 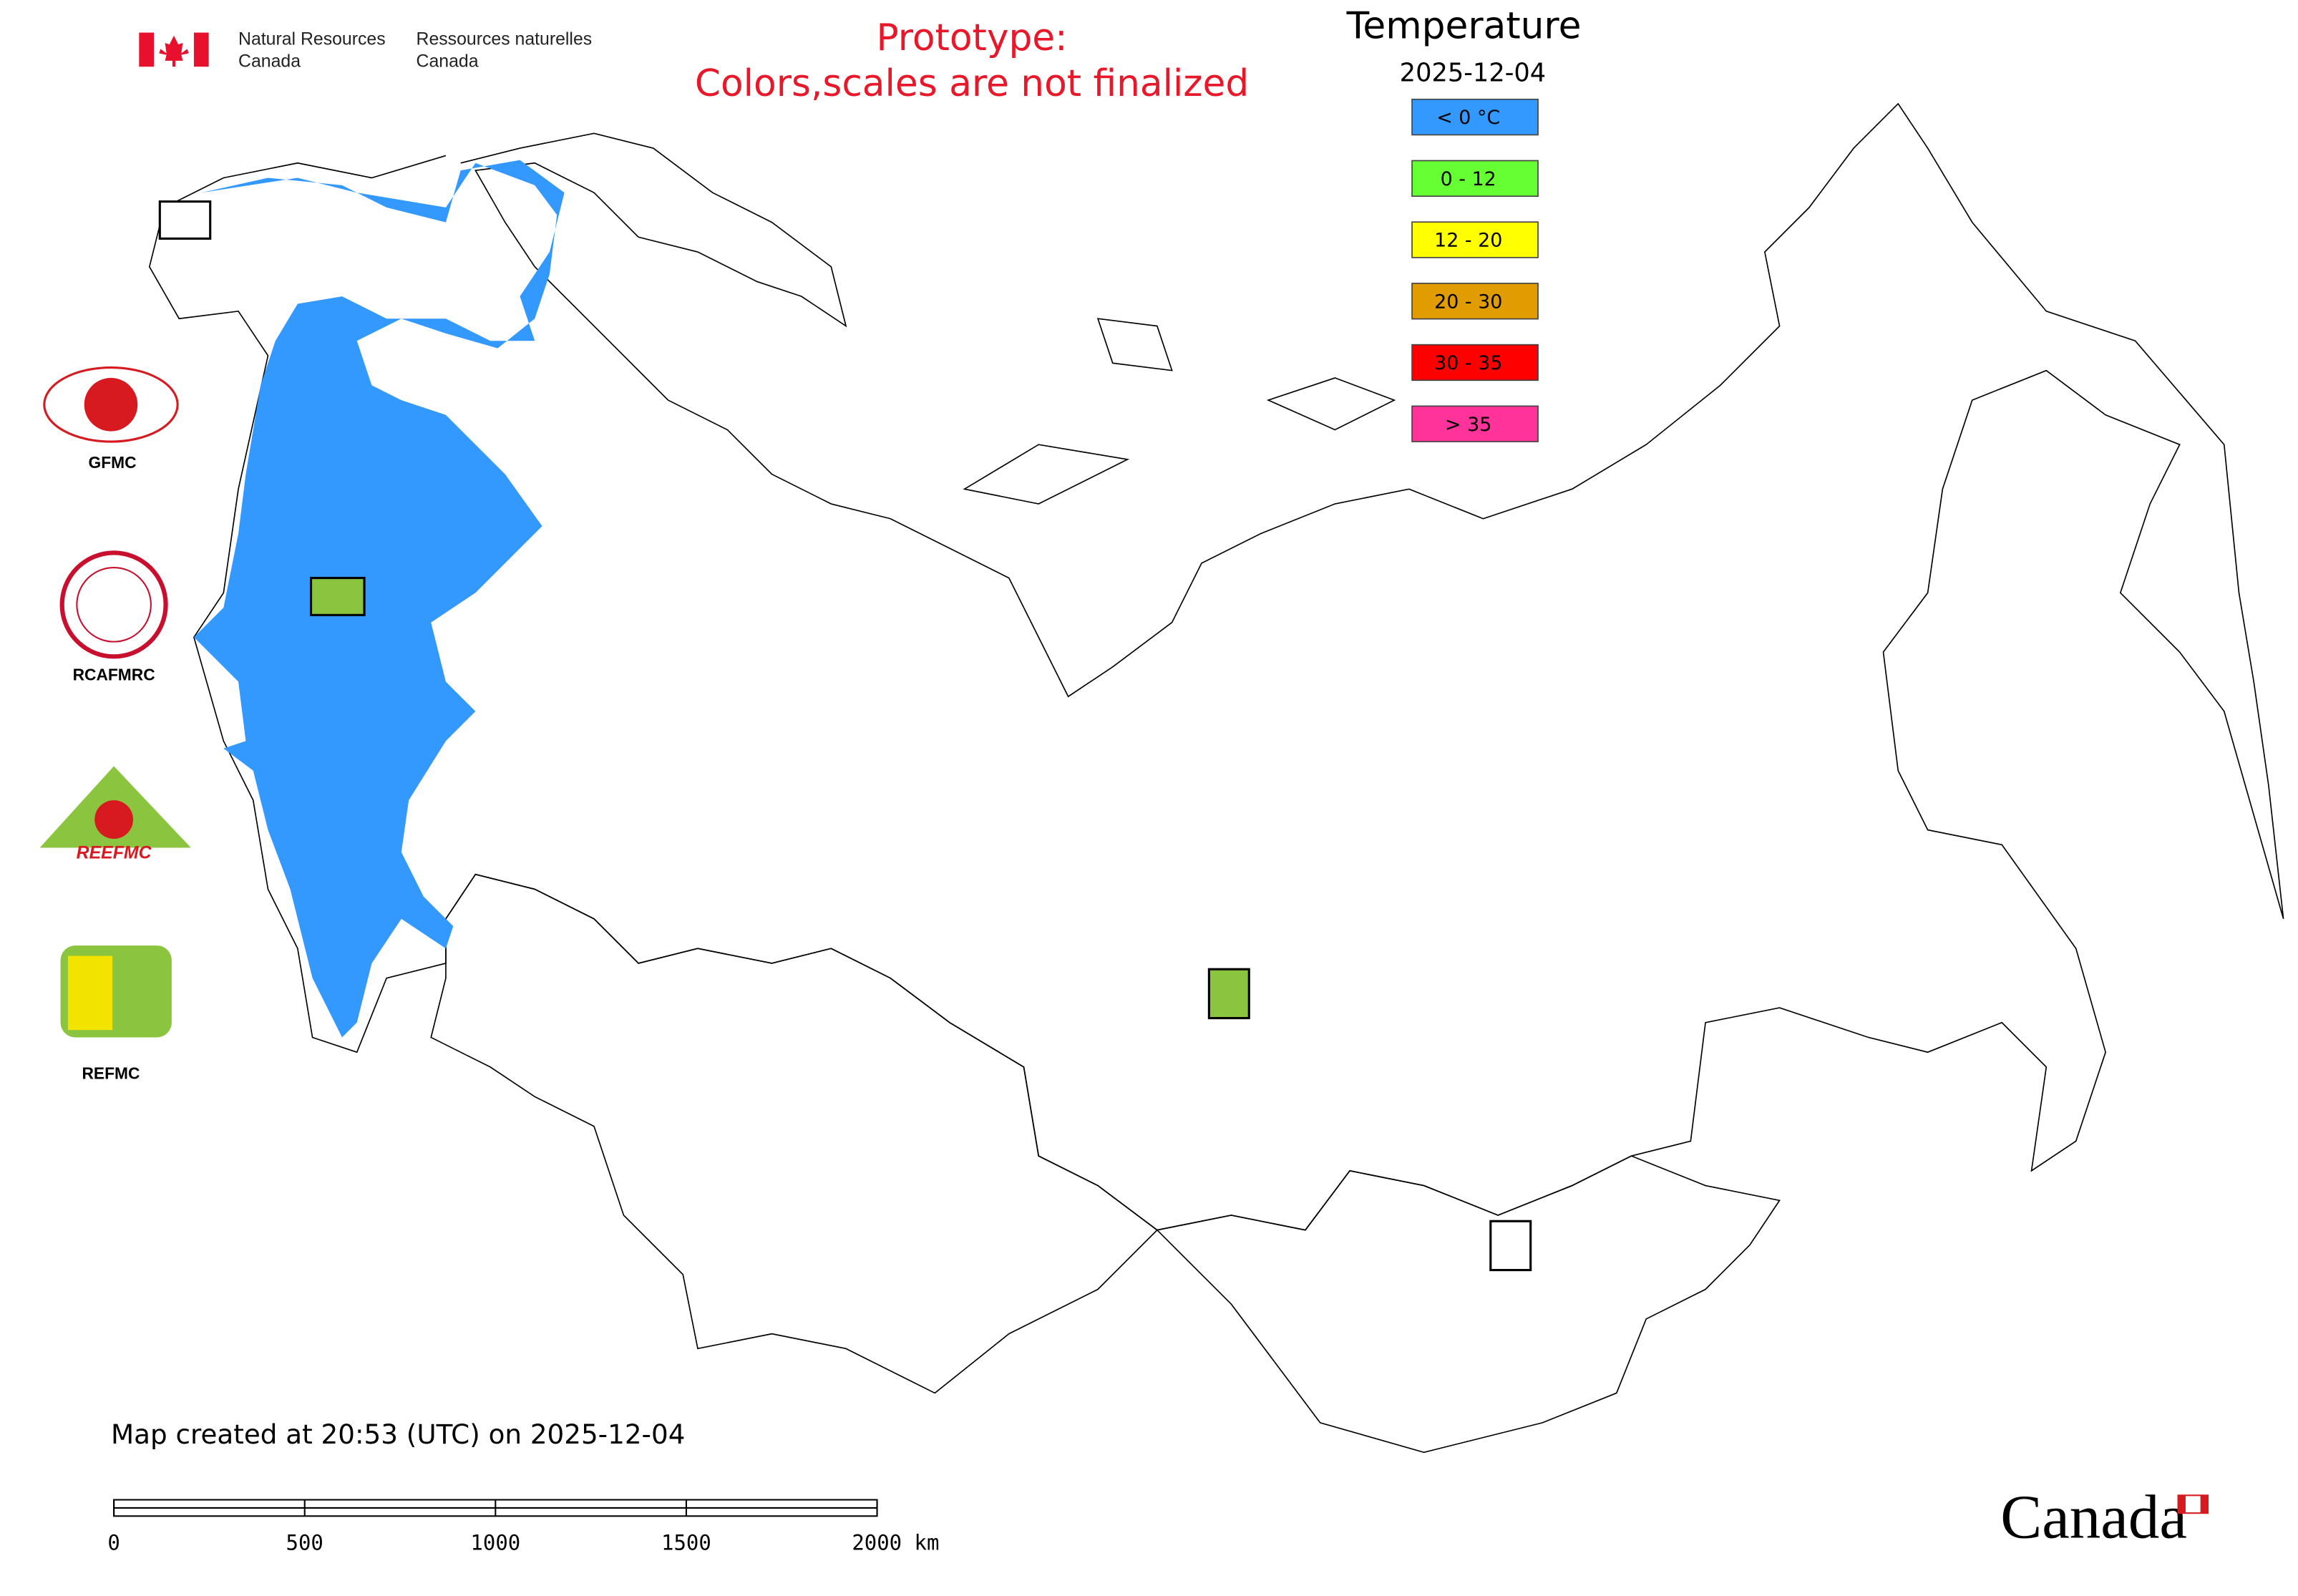 What do you see at coordinates (448, 62) in the screenshot?
I see `dept-fr: Canada` at bounding box center [448, 62].